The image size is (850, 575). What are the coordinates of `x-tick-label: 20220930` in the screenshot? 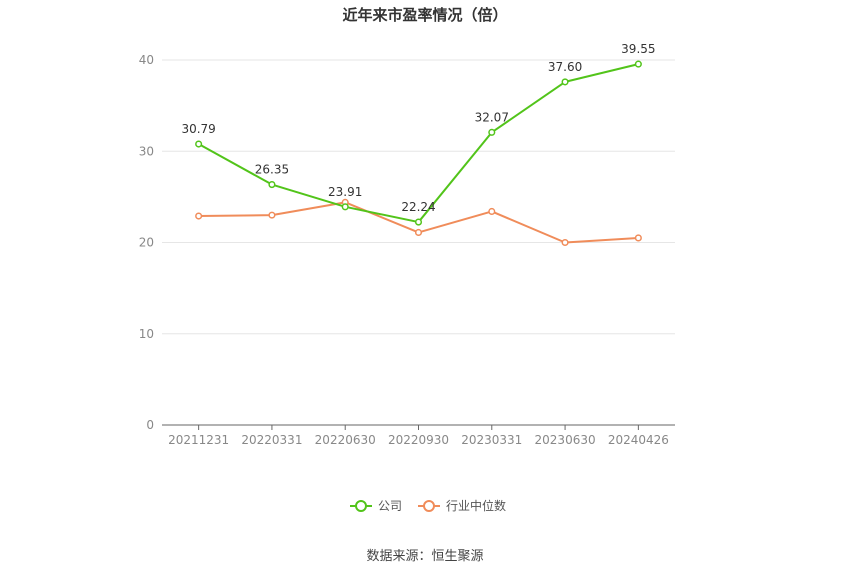 It's located at (418, 440).